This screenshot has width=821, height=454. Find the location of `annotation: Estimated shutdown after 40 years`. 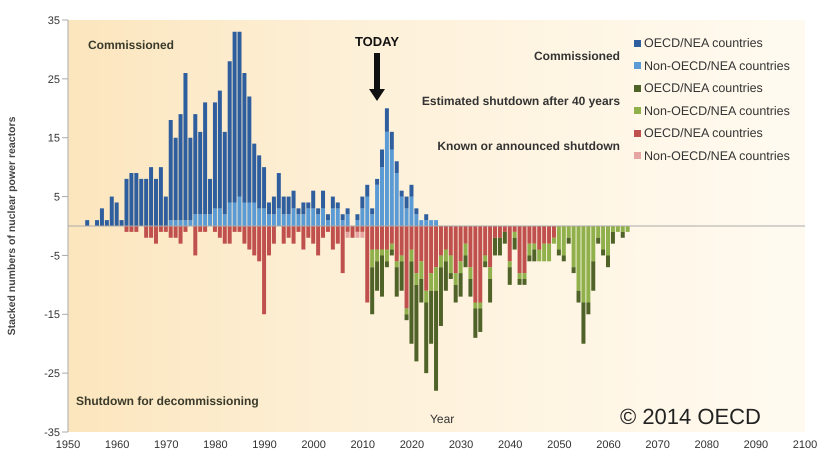

annotation: Estimated shutdown after 40 years is located at coordinates (521, 101).